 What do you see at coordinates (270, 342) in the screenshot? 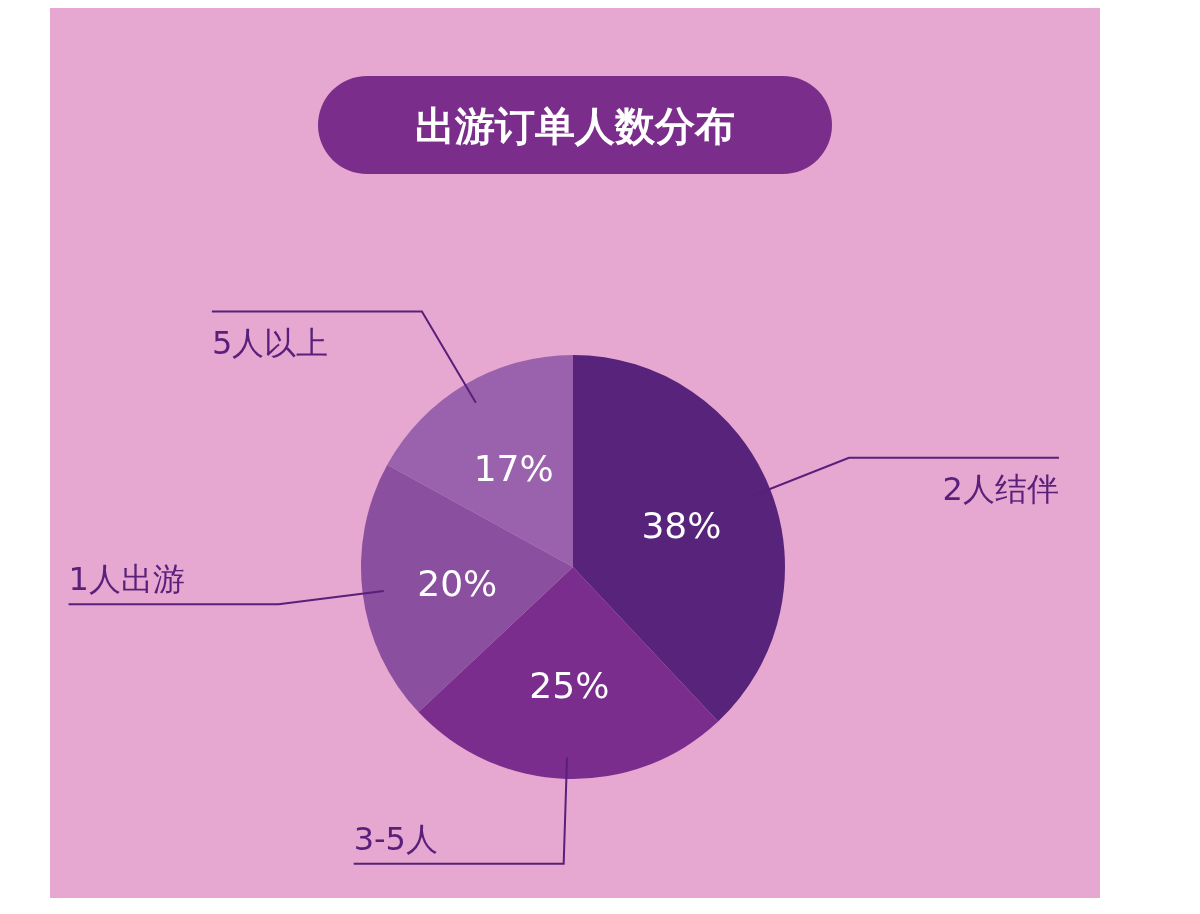
I see `slice-label: 5人以上` at bounding box center [270, 342].